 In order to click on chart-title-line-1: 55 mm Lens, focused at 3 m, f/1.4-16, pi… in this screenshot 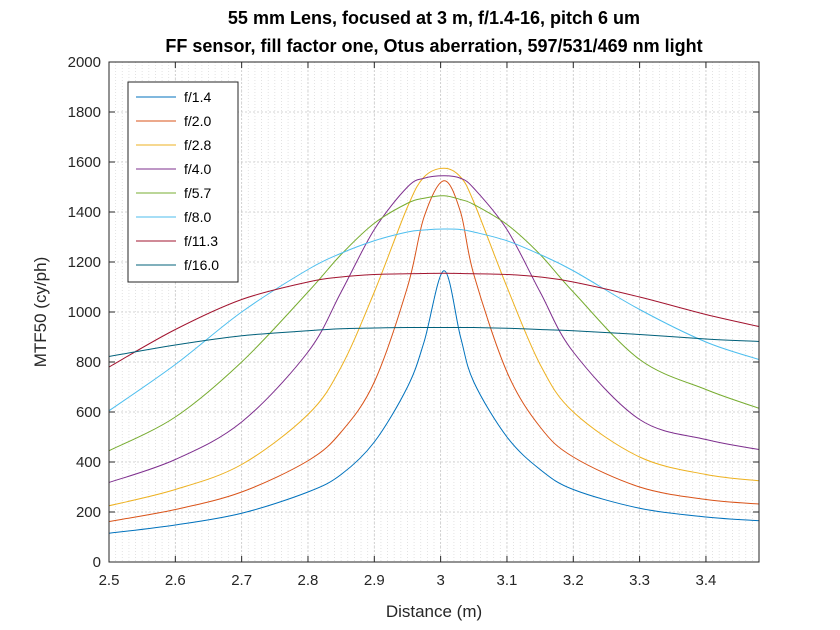, I will do `click(434, 18)`.